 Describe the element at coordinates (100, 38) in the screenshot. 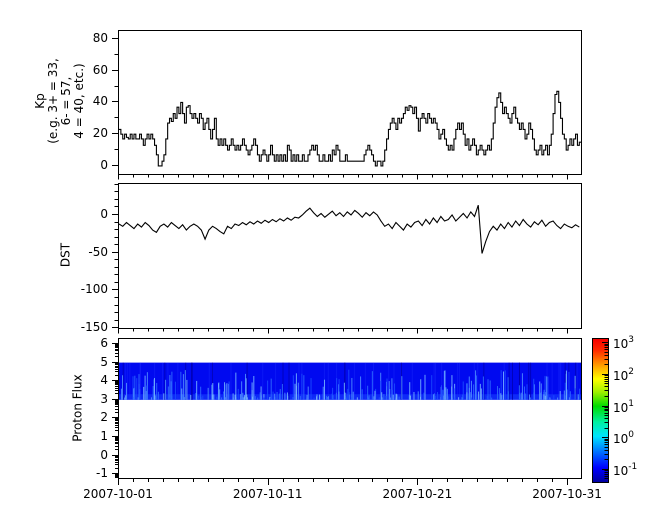

I see `y-tick-label: 80` at that location.